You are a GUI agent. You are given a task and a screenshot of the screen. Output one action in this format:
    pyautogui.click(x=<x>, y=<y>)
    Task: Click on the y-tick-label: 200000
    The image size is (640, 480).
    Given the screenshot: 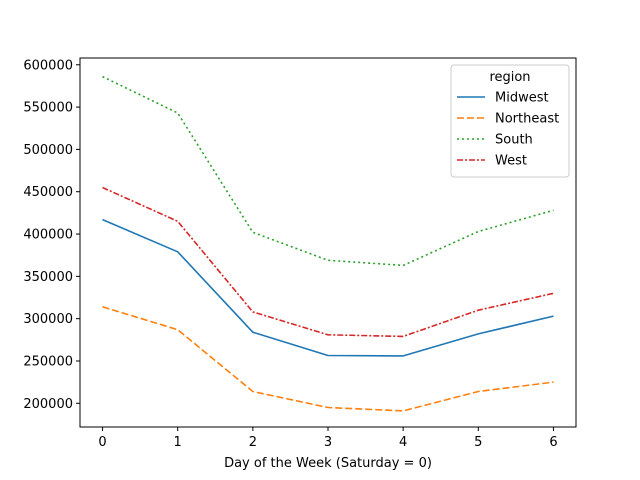 What is the action you would take?
    pyautogui.click(x=48, y=404)
    